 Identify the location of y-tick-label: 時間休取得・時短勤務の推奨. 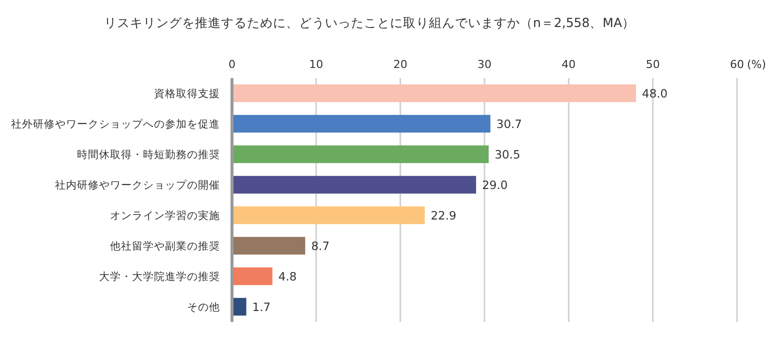
(148, 154).